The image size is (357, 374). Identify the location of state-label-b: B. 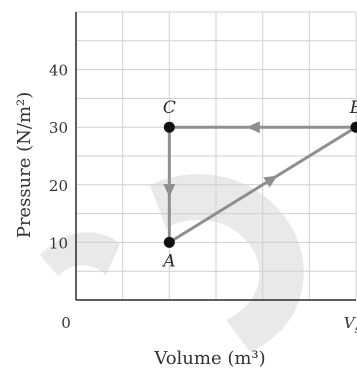
(353, 108).